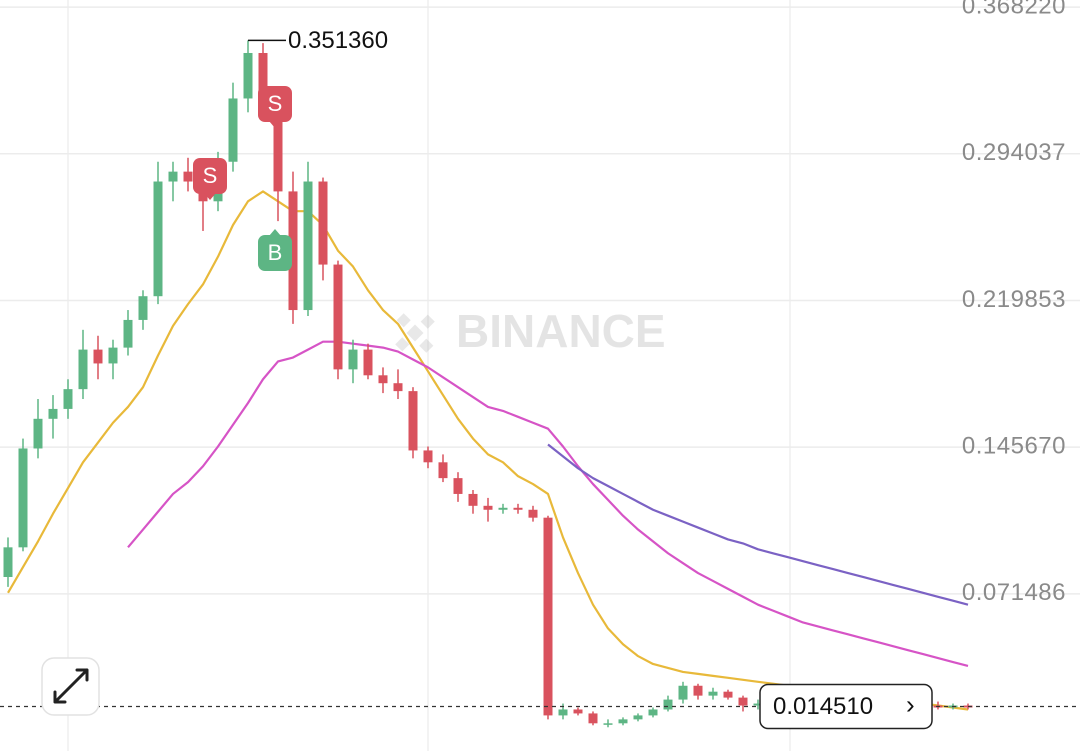 The height and width of the screenshot is (751, 1080). I want to click on y-tick-label: 0.368220, so click(1014, 9).